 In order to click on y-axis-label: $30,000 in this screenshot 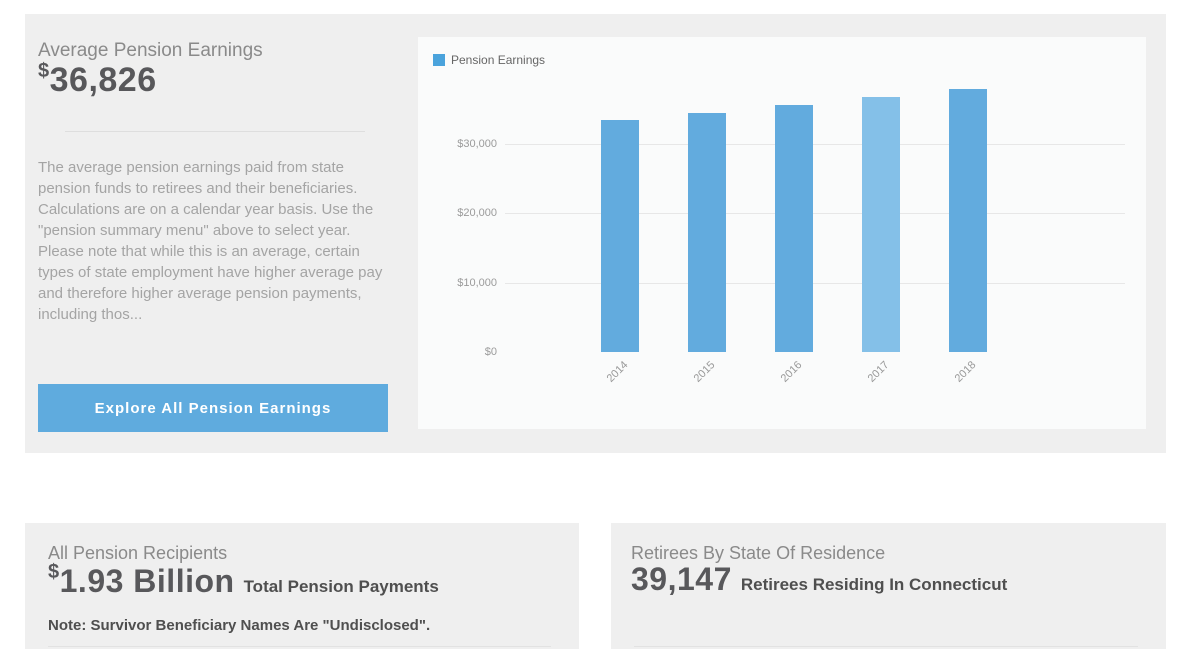, I will do `click(477, 144)`.